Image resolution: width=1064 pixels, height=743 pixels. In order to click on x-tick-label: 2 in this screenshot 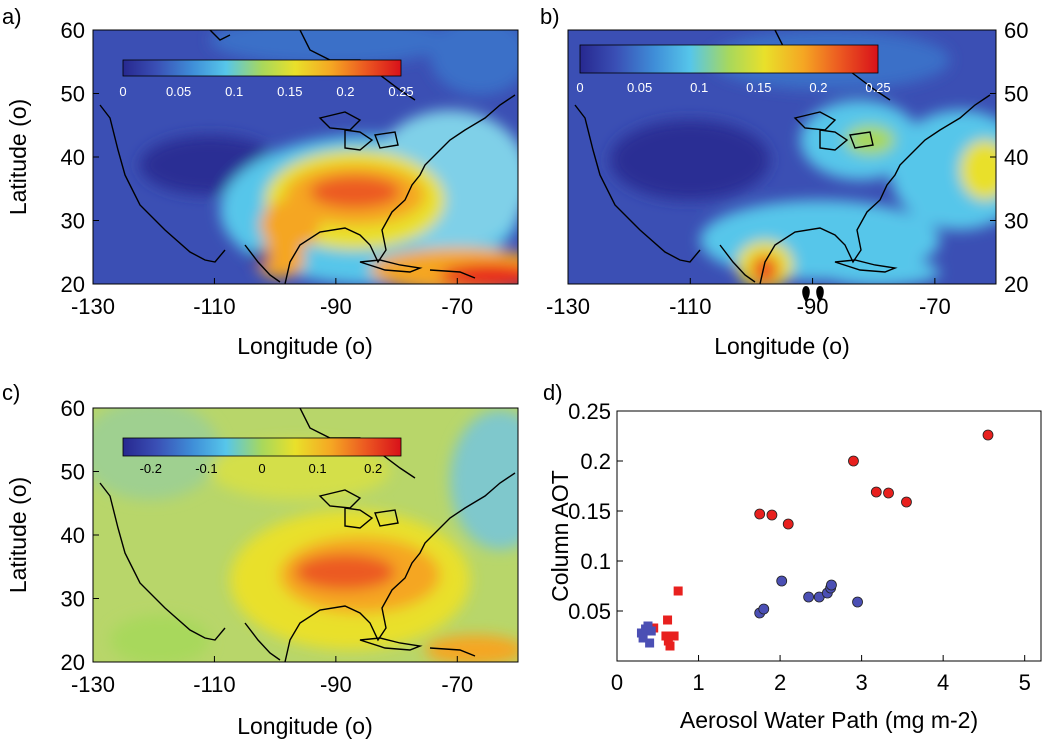, I will do `click(780, 682)`.